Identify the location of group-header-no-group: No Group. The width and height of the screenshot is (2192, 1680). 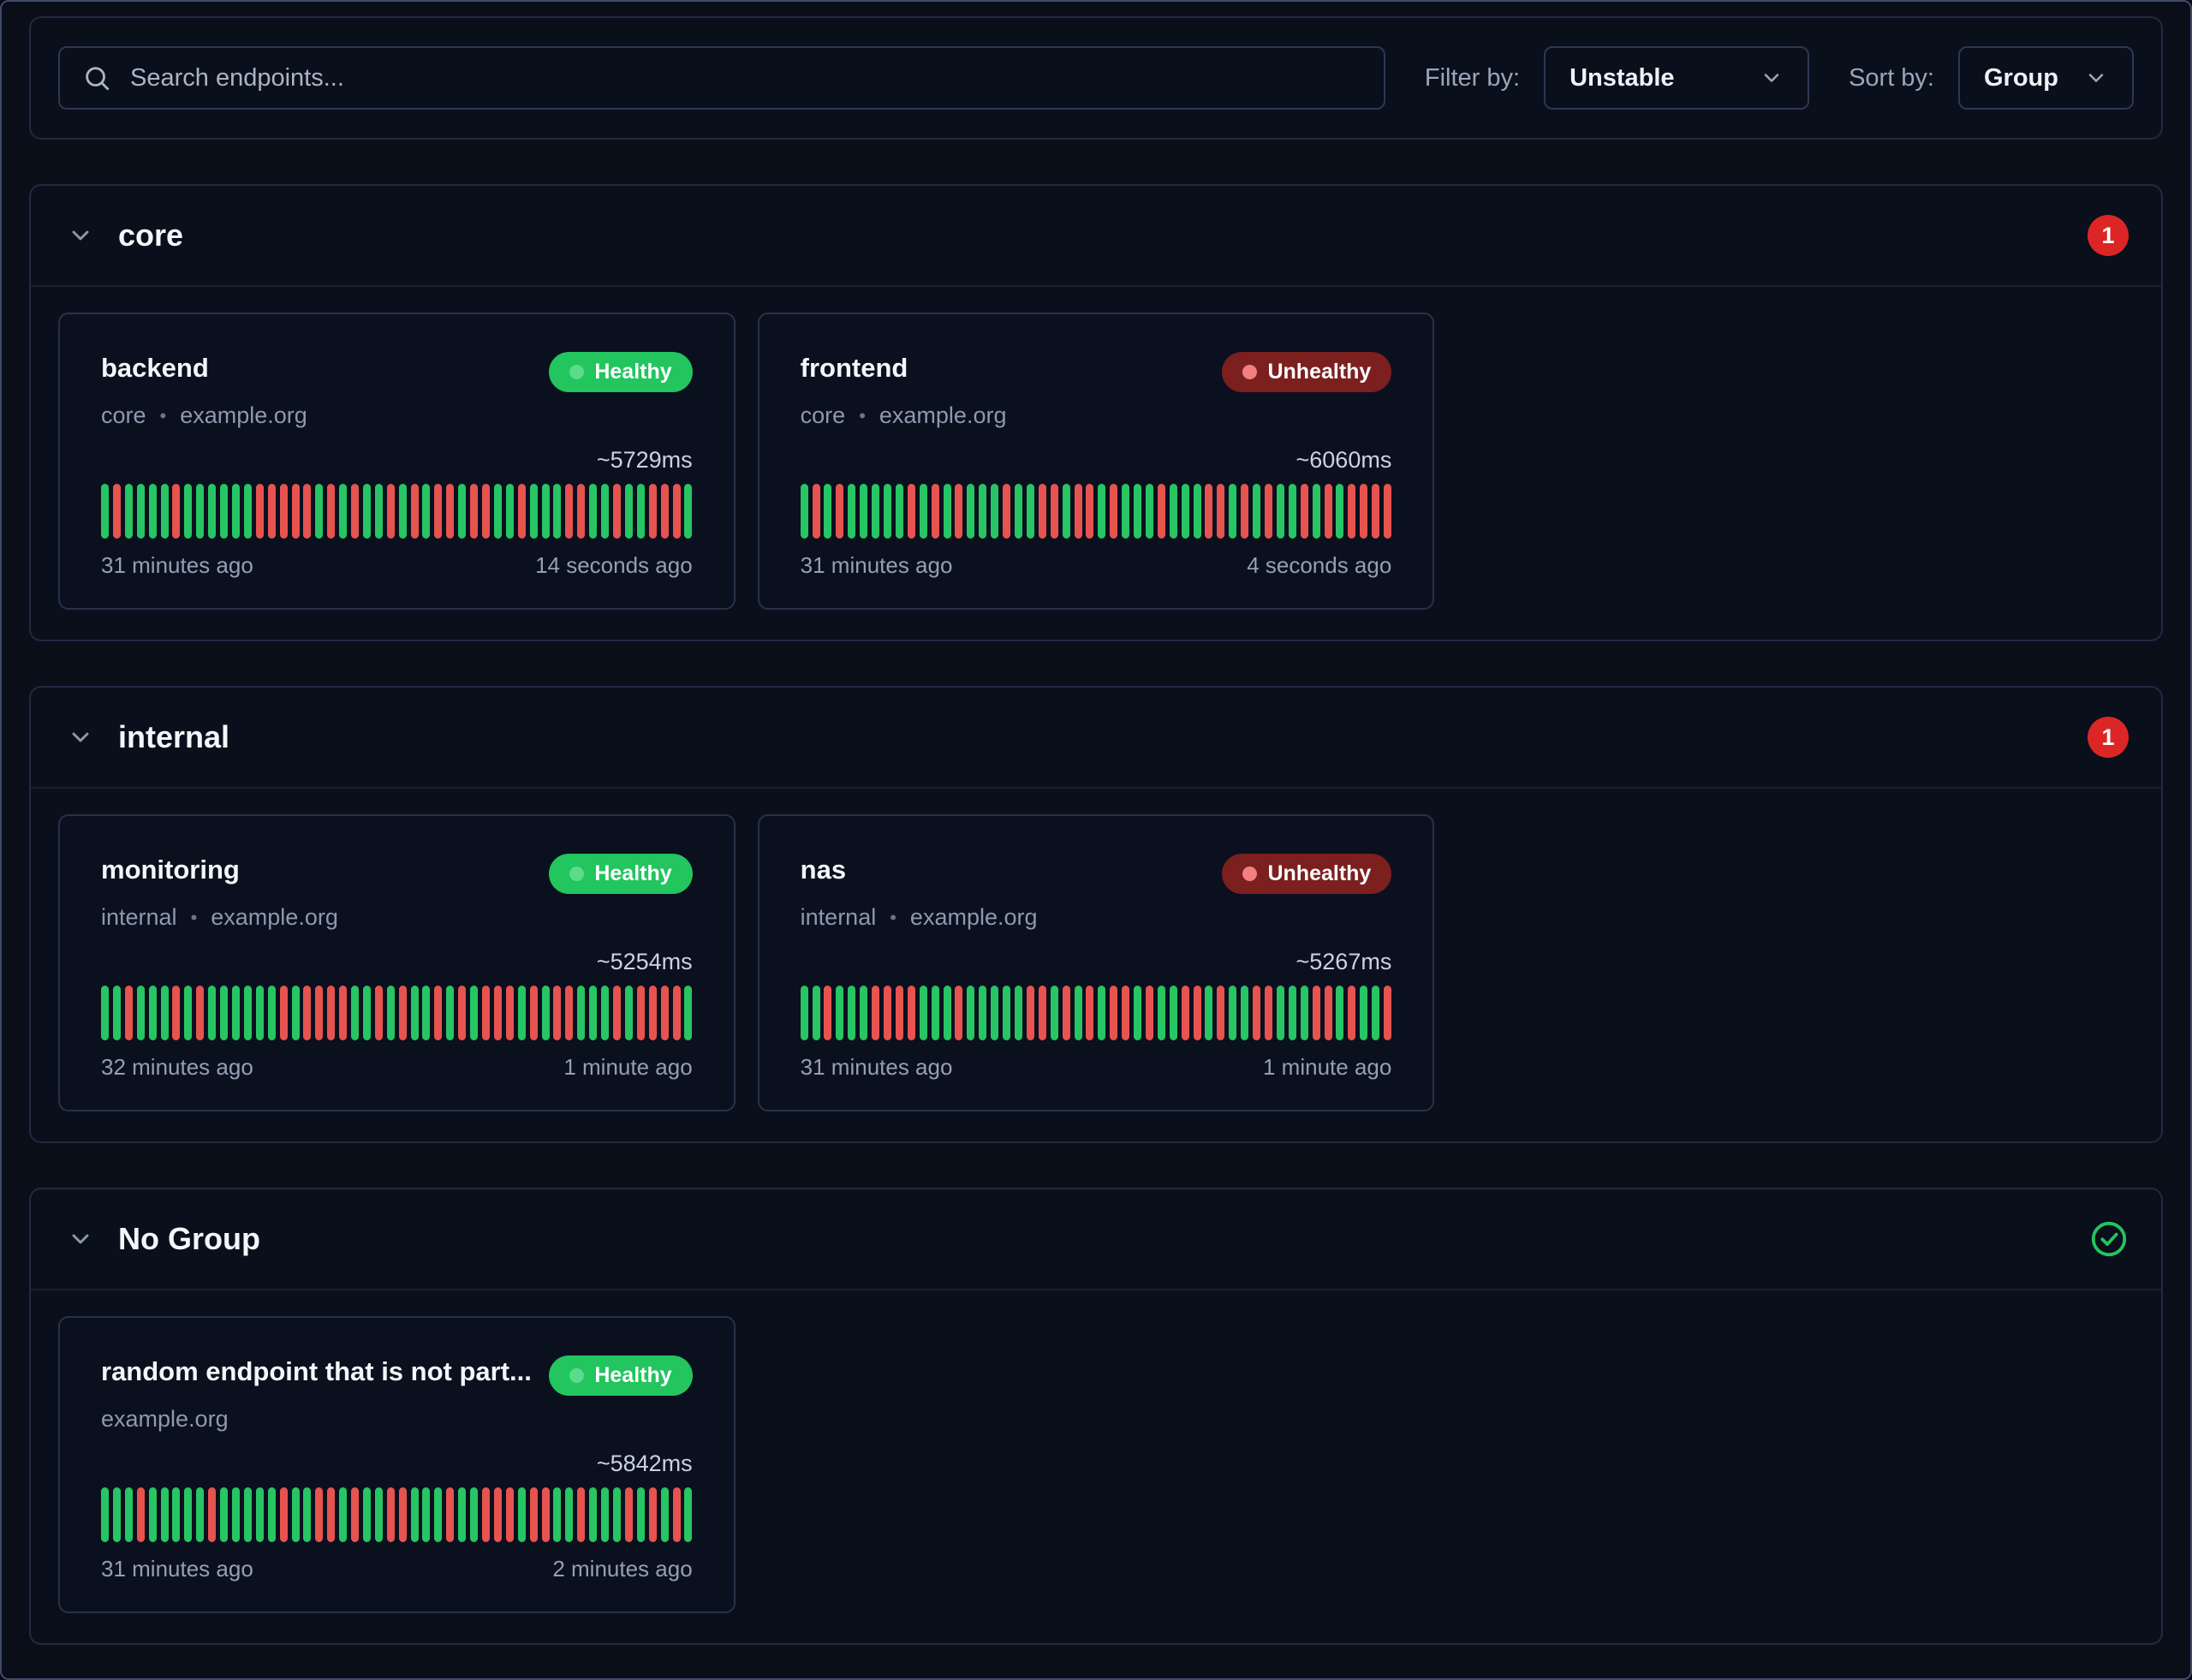
(1096, 1239).